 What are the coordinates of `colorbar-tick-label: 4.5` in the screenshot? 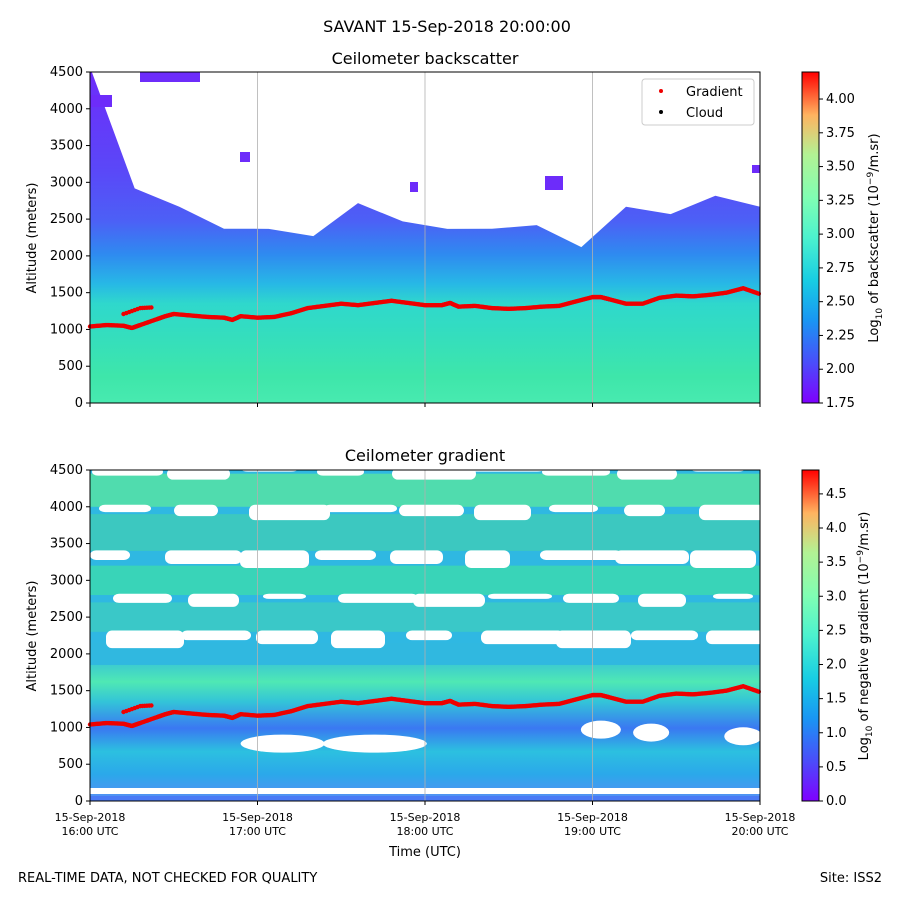 It's located at (836, 494).